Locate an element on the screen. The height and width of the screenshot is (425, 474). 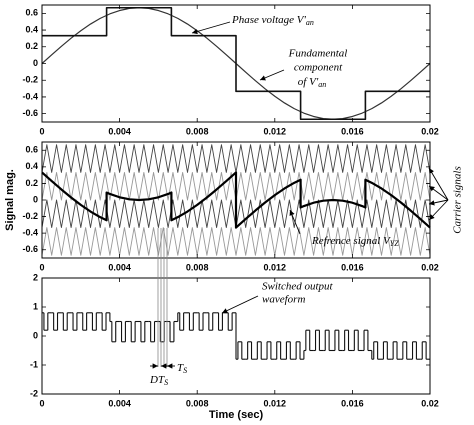
y-tick-label: 1 is located at coordinates (35, 306).